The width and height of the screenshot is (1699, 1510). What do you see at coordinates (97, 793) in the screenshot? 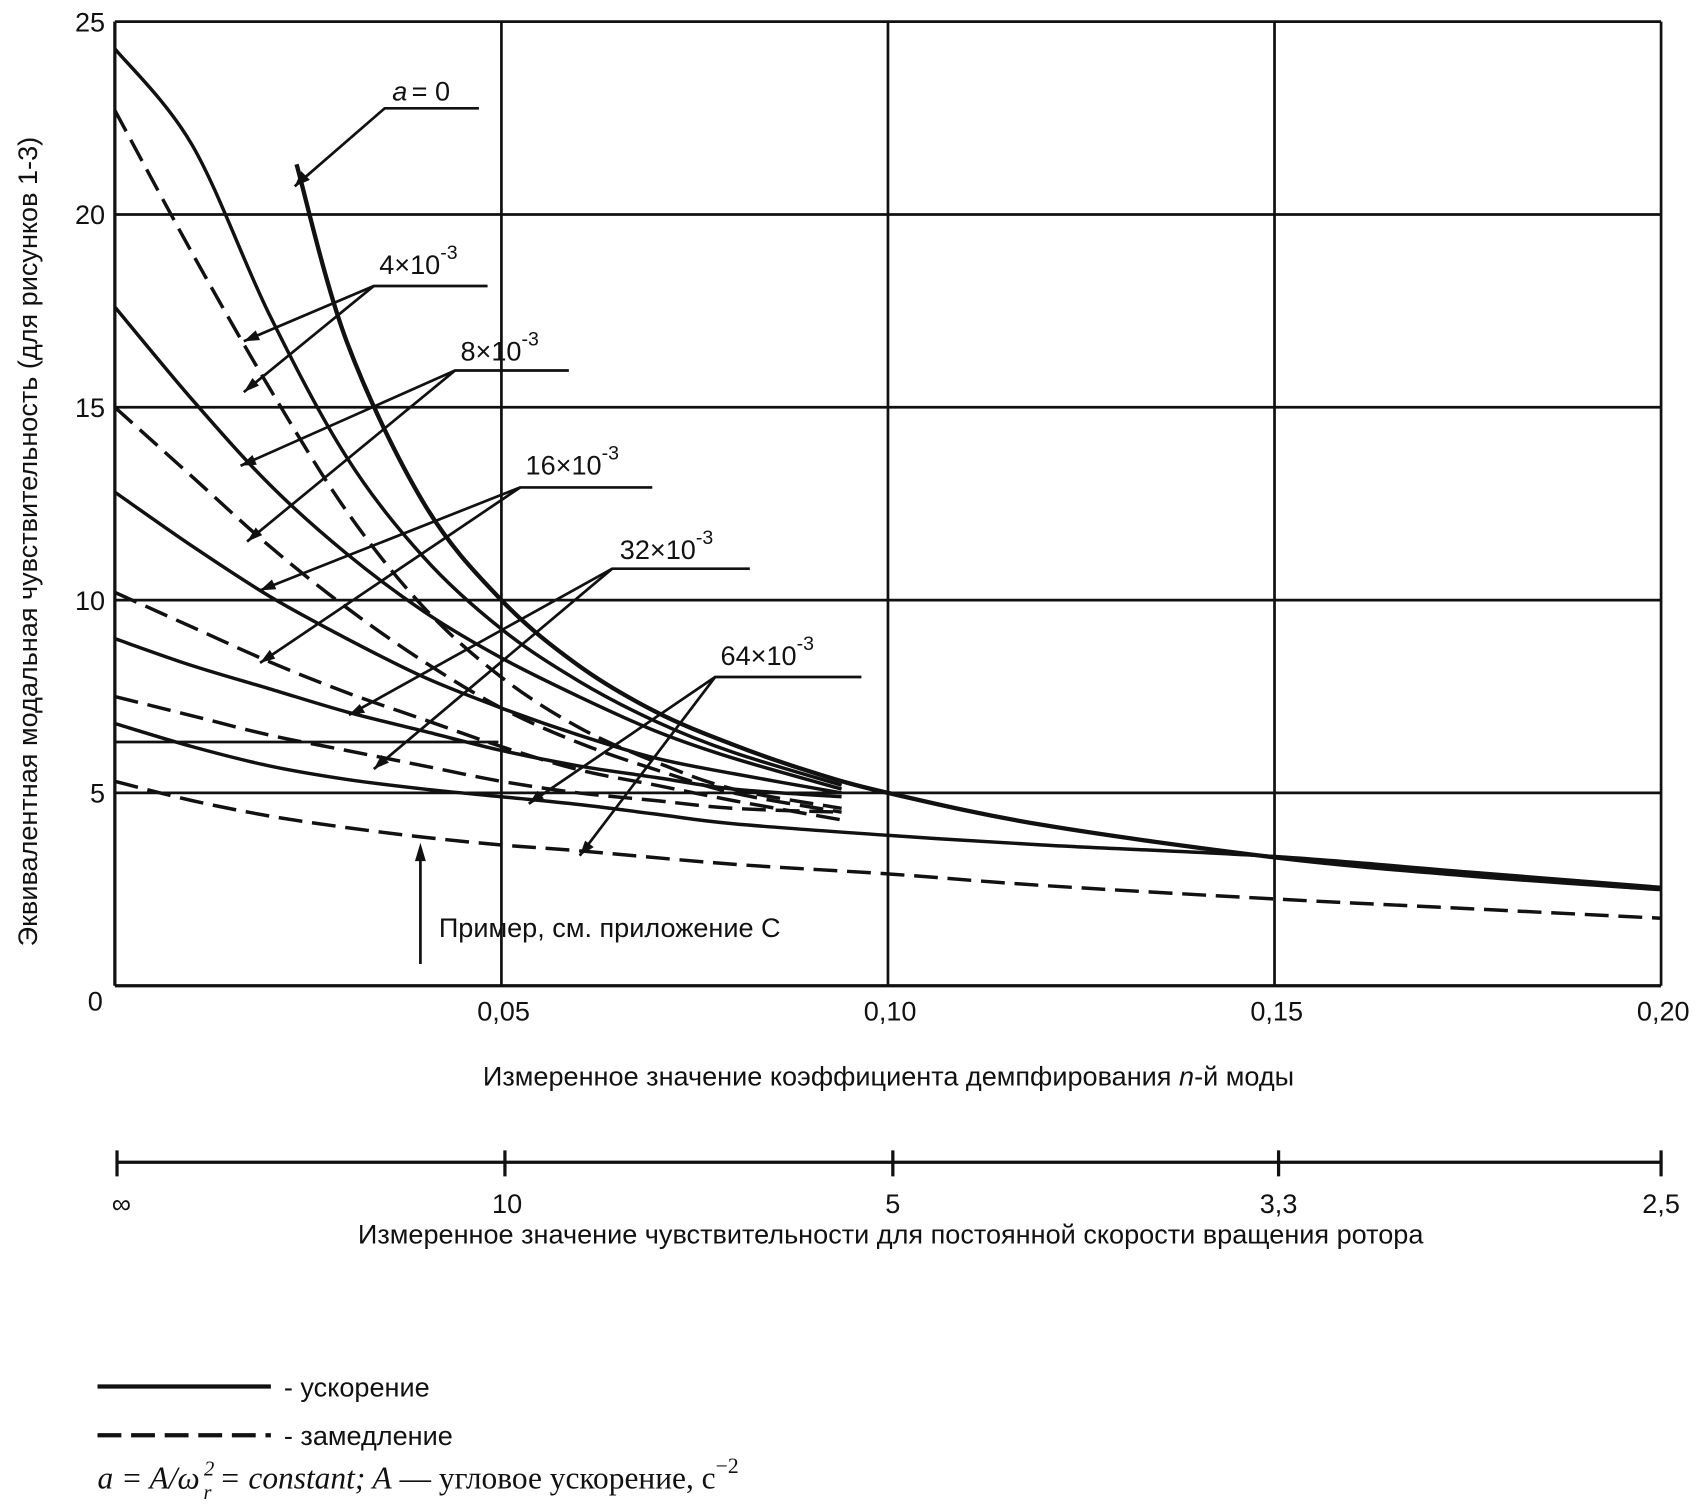
I see `y-tick-label: 5` at bounding box center [97, 793].